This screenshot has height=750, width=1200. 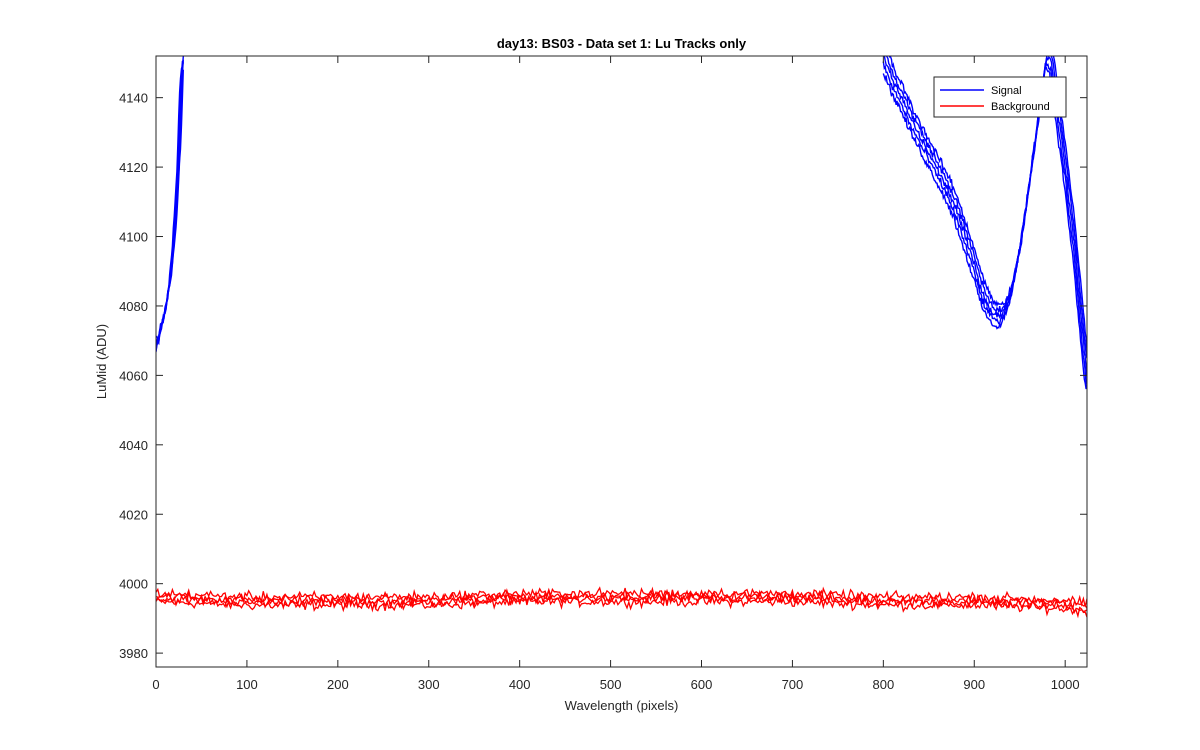 I want to click on x-tick-label: 800, so click(x=883, y=684).